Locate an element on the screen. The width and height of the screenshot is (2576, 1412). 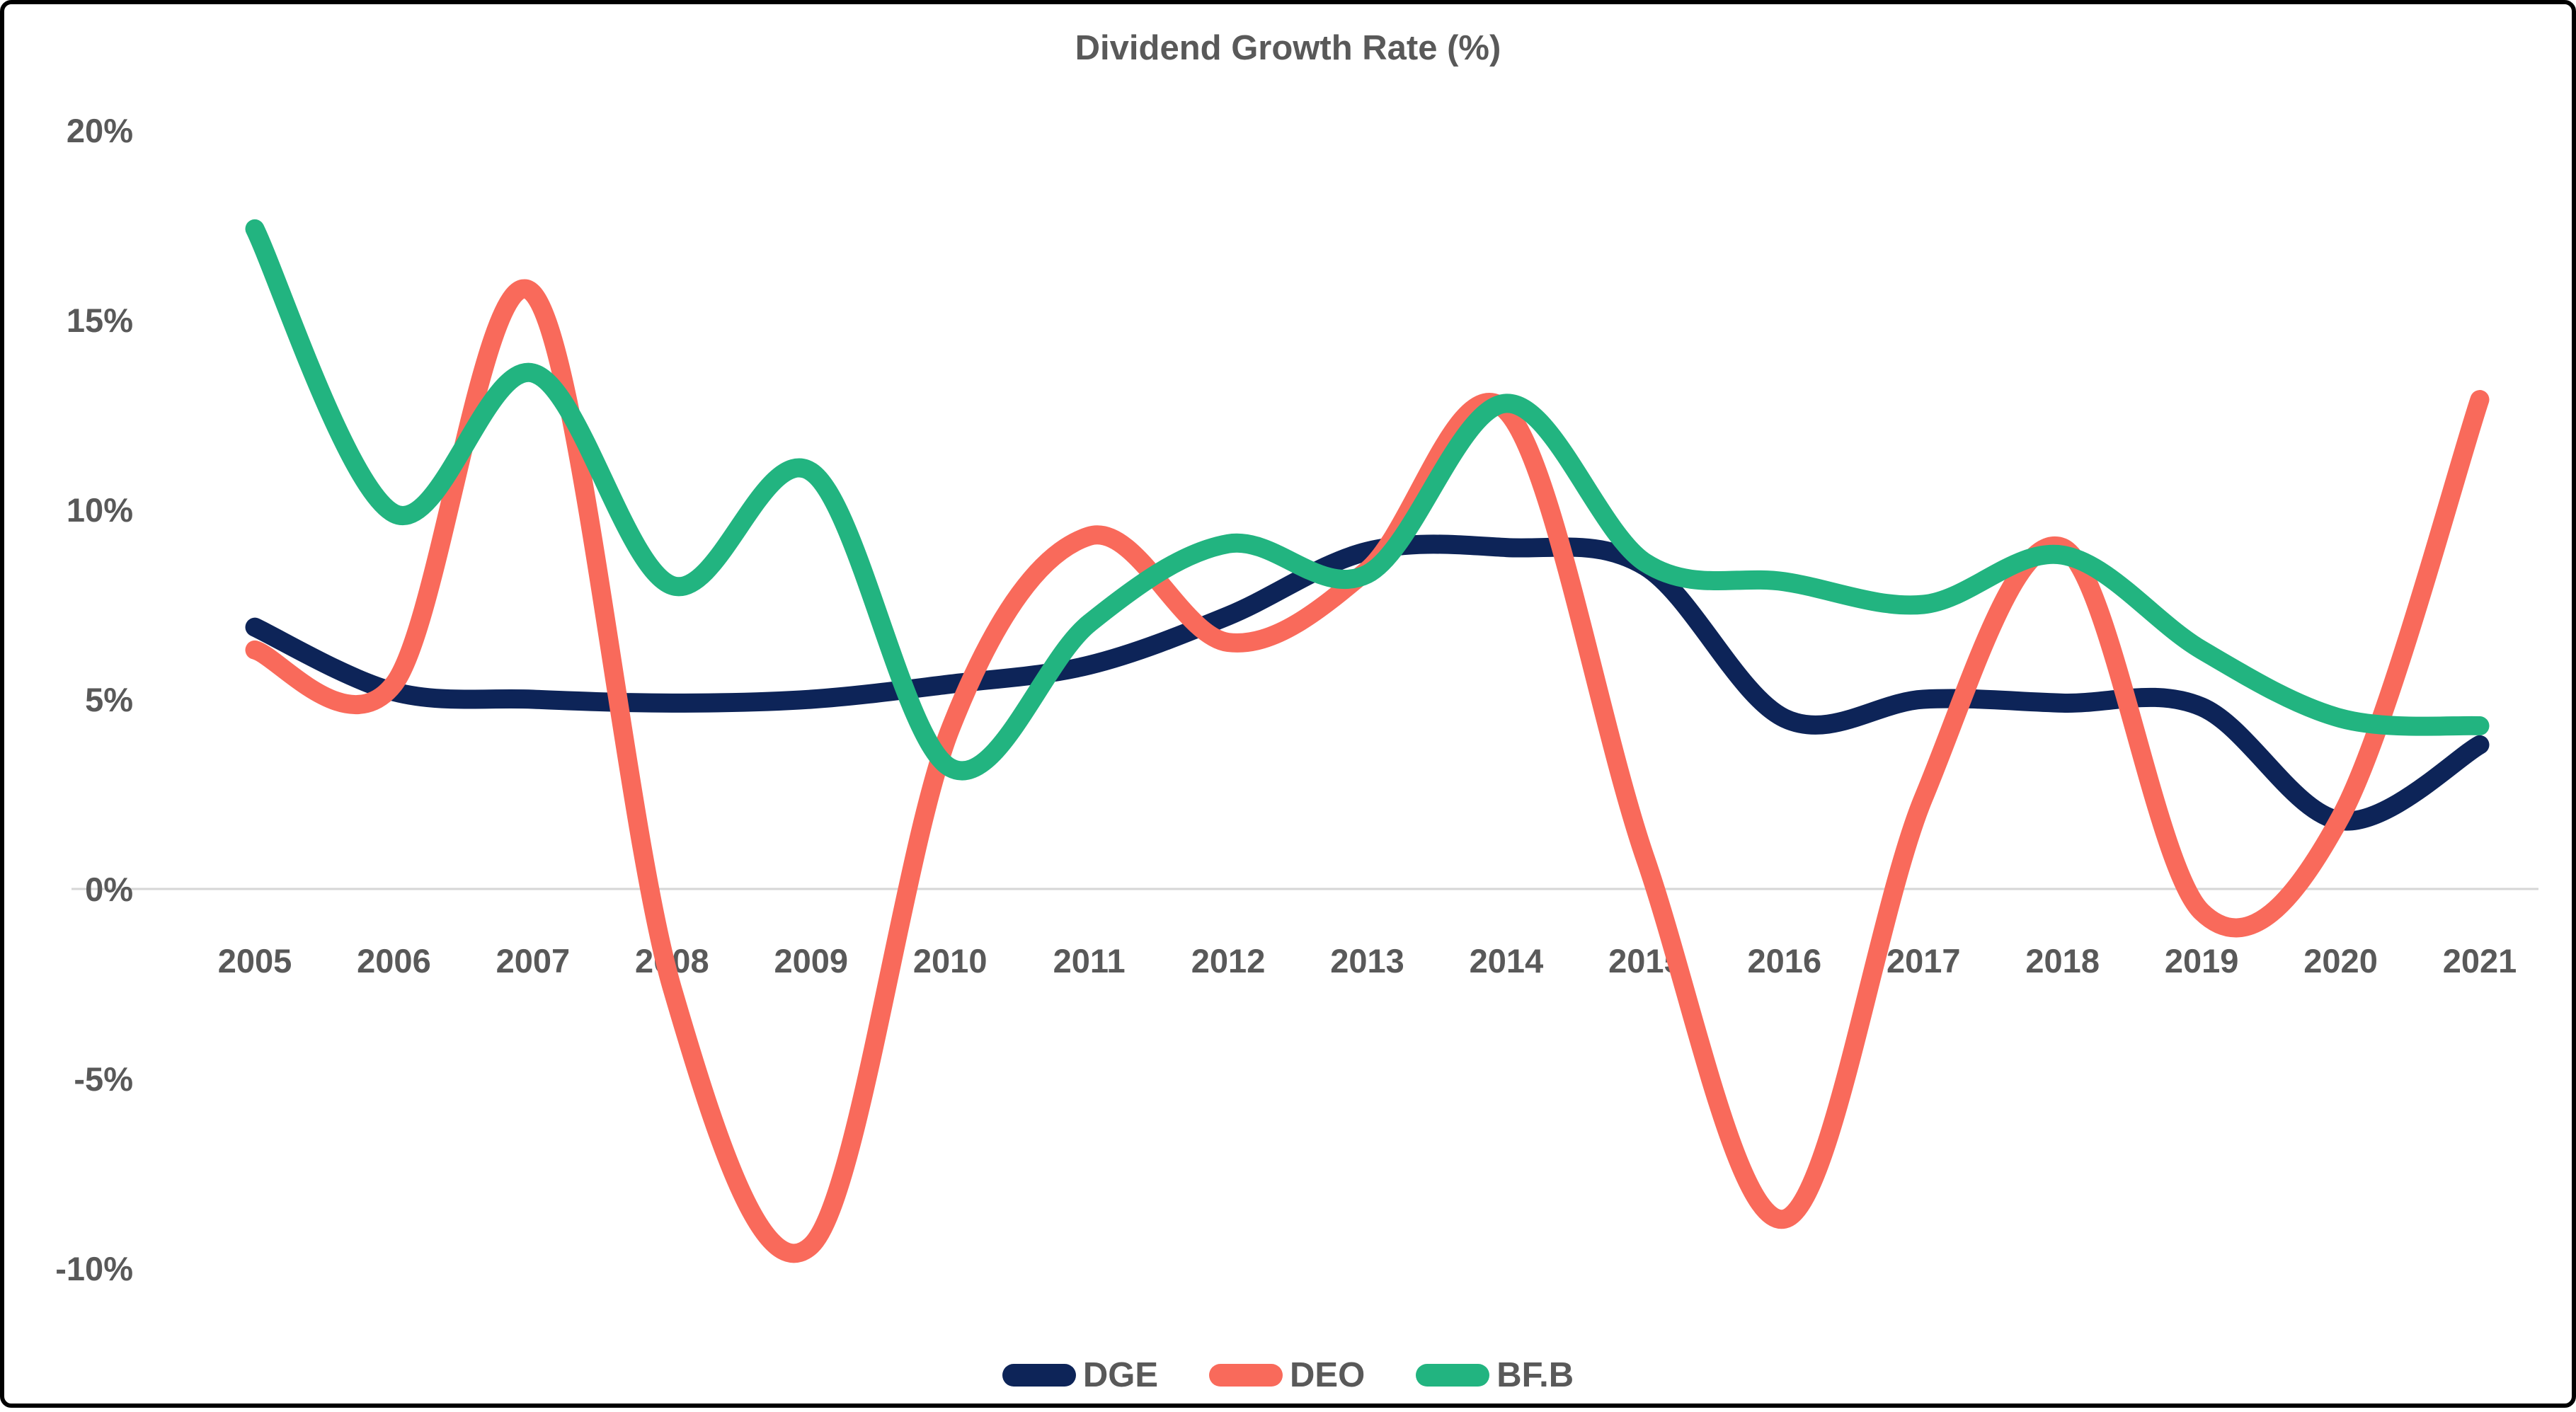
x-axis-tick-label: 2021 is located at coordinates (2480, 961).